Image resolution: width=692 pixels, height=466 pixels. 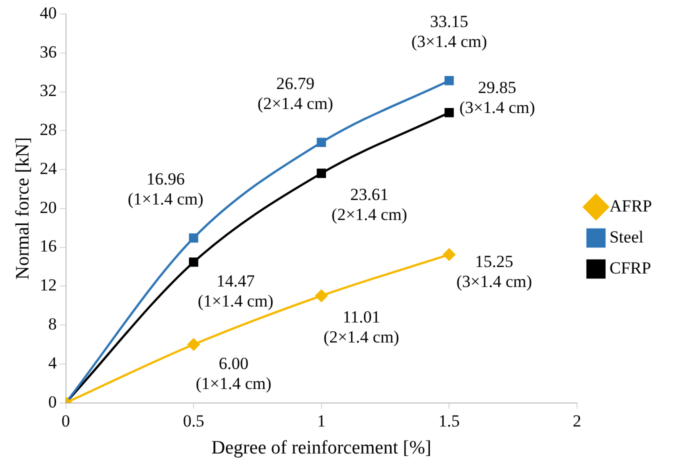 I want to click on y-tick-label: 0, so click(x=52, y=402).